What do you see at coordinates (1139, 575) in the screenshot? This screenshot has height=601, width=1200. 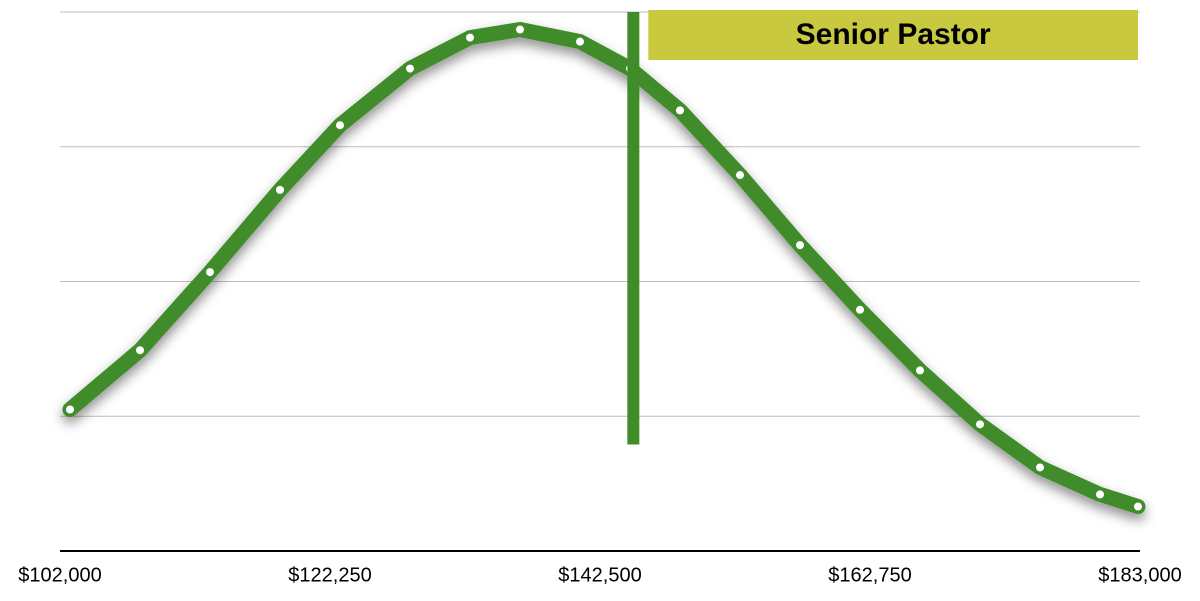 I see `x-tick-label: $183,000` at bounding box center [1139, 575].